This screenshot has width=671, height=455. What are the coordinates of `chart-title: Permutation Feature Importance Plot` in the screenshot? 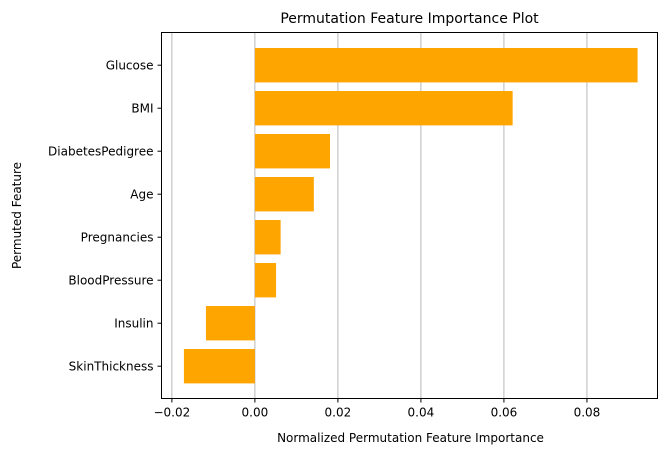 It's located at (409, 19).